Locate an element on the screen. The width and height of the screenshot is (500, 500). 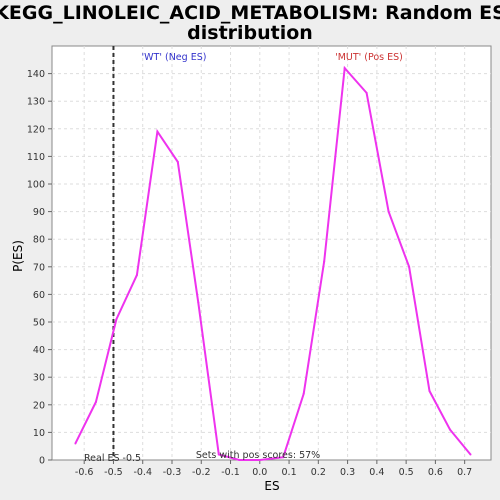
y-tick-label: 80 is located at coordinates (39, 240).